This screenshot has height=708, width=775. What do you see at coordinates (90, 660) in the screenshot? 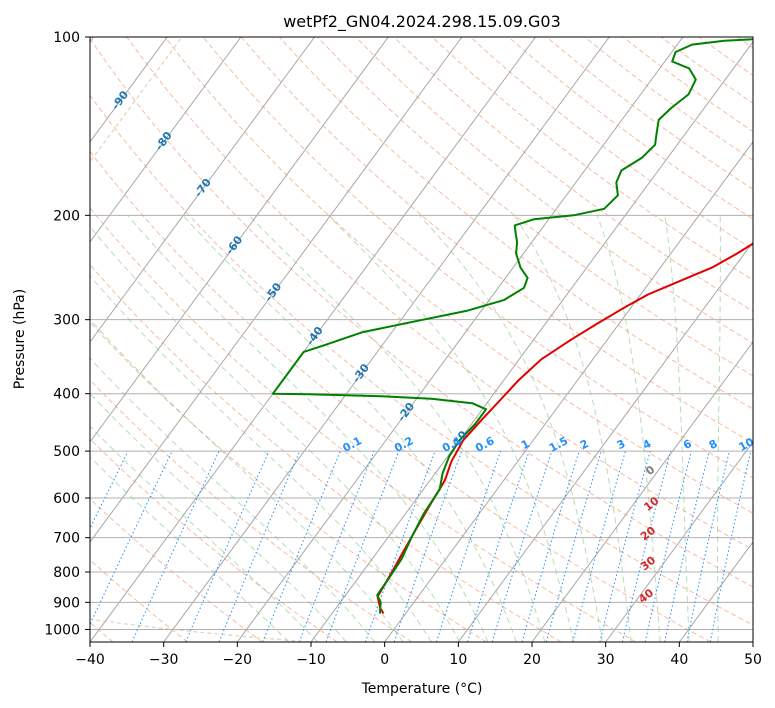
I see `x-tick-label: −40` at bounding box center [90, 660].